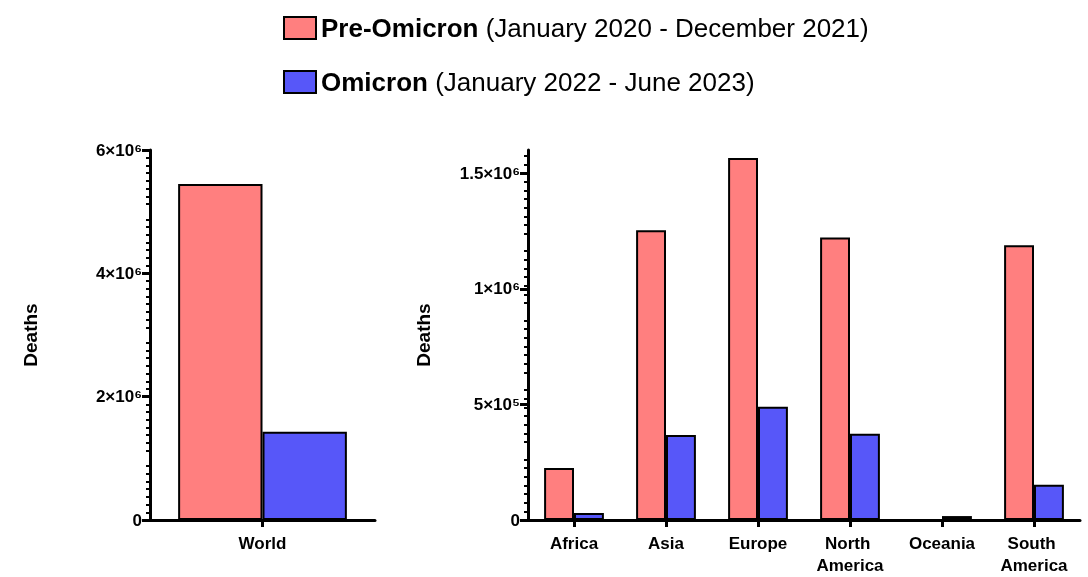  Describe the element at coordinates (574, 543) in the screenshot. I see `x-tick-label: Africa` at that location.